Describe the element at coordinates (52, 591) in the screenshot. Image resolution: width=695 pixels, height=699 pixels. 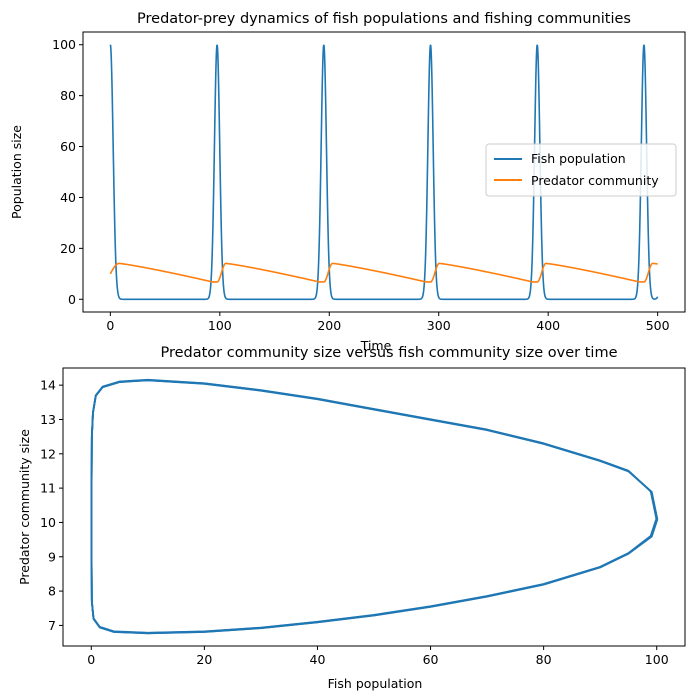
I see `bottom-y-tick-label-1: 8` at that location.